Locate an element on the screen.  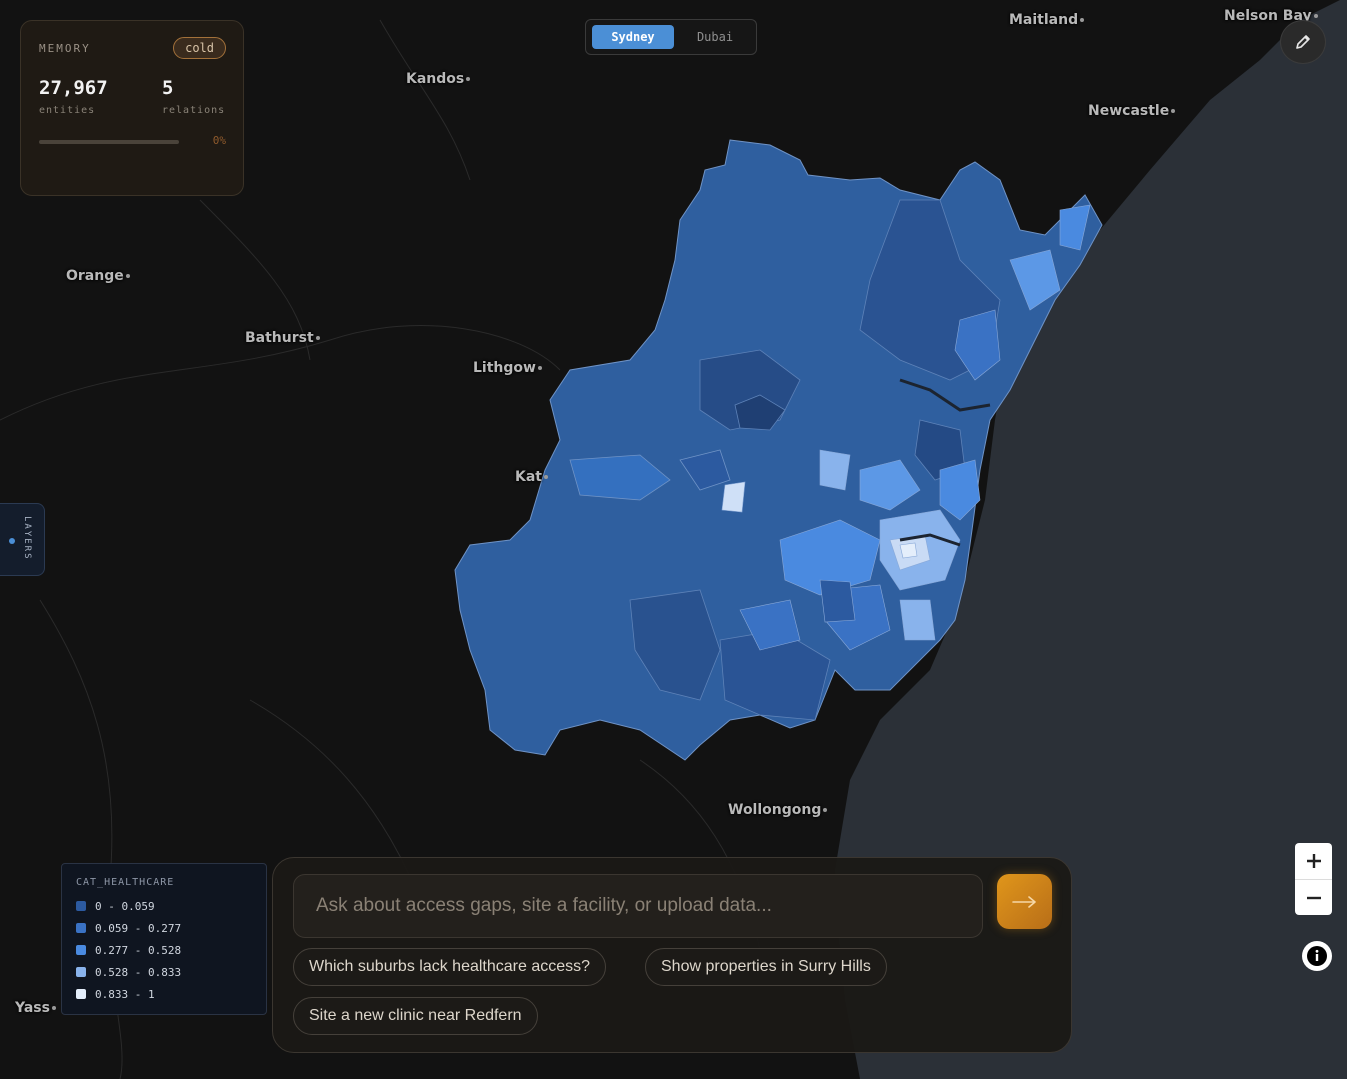
relations-label: relations is located at coordinates (194, 110).